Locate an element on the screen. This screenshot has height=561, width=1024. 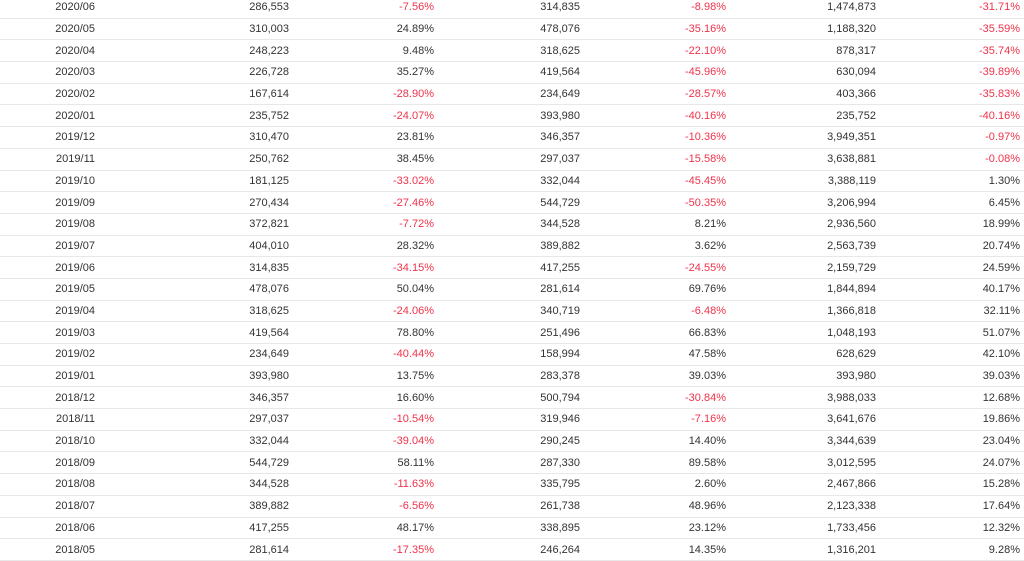
cumulative-change-cell: 6.45% is located at coordinates (950, 202).